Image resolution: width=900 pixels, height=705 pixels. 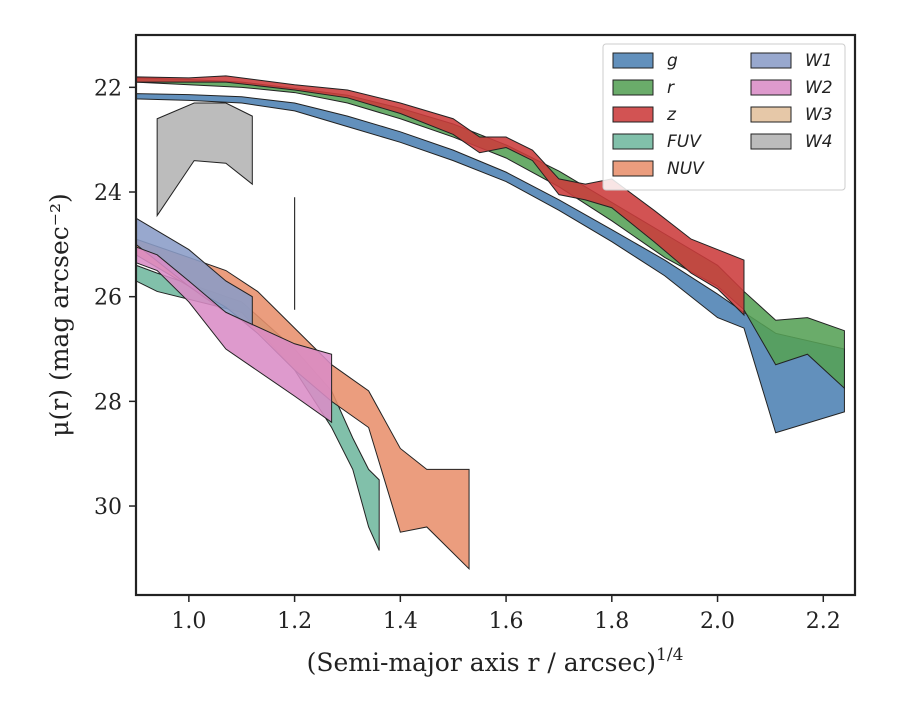 I want to click on x-tick-label: 1.2, so click(x=294, y=621).